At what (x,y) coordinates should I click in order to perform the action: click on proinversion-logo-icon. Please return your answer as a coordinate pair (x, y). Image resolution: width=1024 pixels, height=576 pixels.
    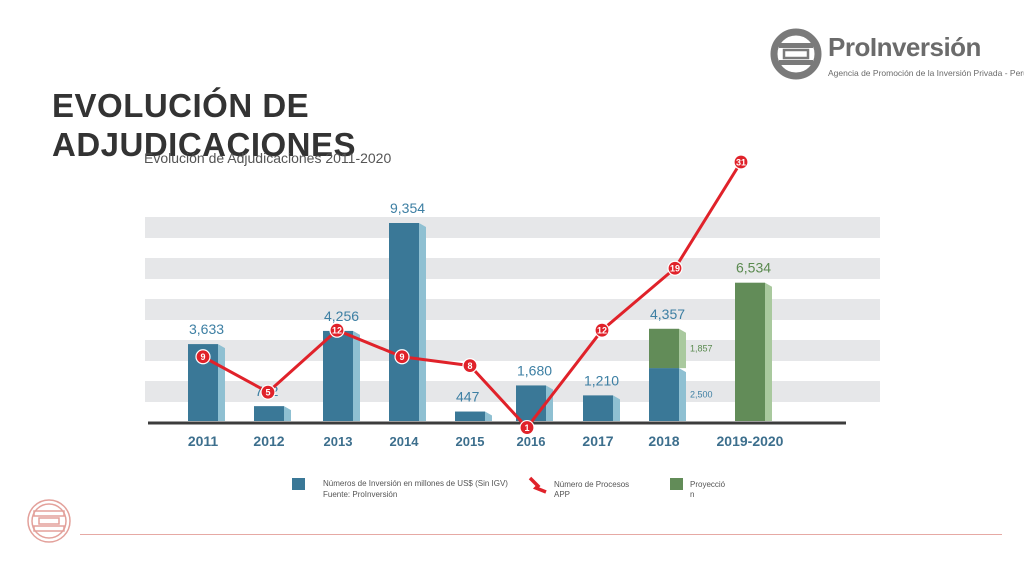
    Looking at the image, I should click on (796, 54).